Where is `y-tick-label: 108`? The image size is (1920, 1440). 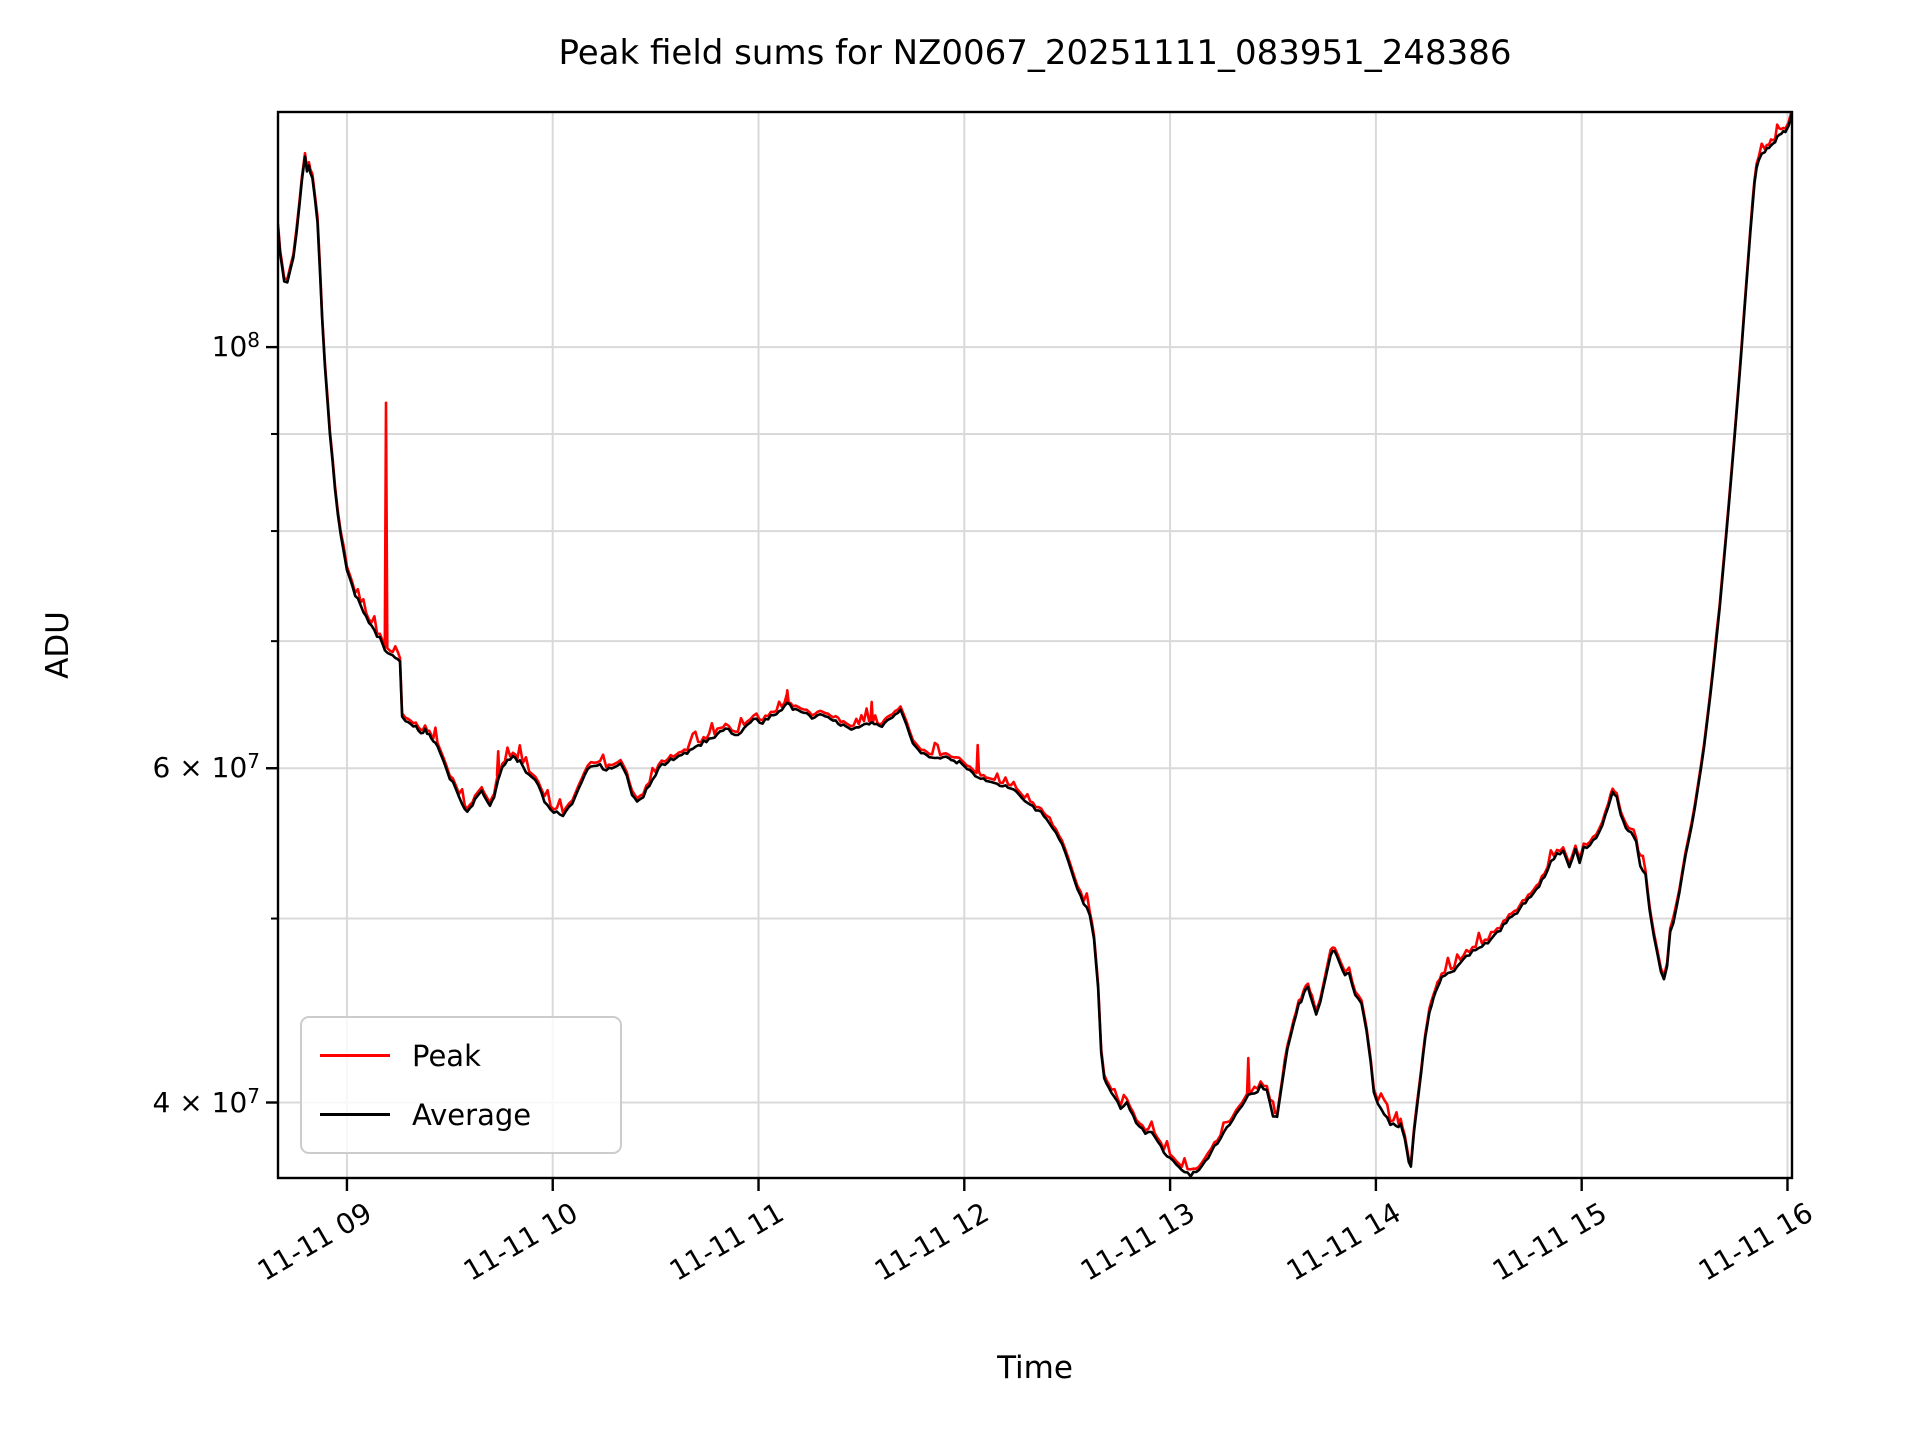 y-tick-label: 108 is located at coordinates (235, 346).